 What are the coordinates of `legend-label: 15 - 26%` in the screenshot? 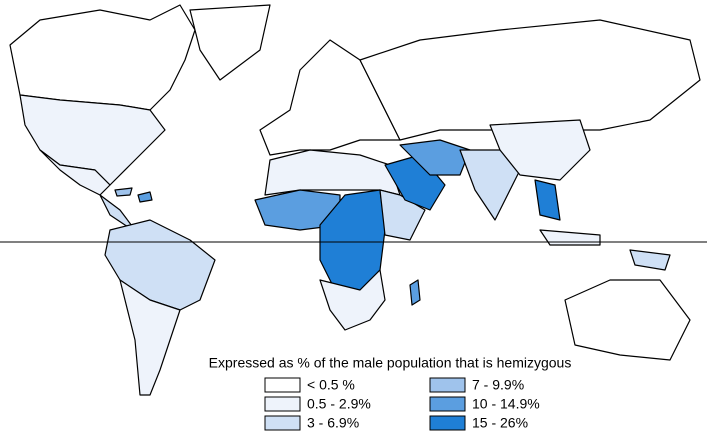 It's located at (500, 423).